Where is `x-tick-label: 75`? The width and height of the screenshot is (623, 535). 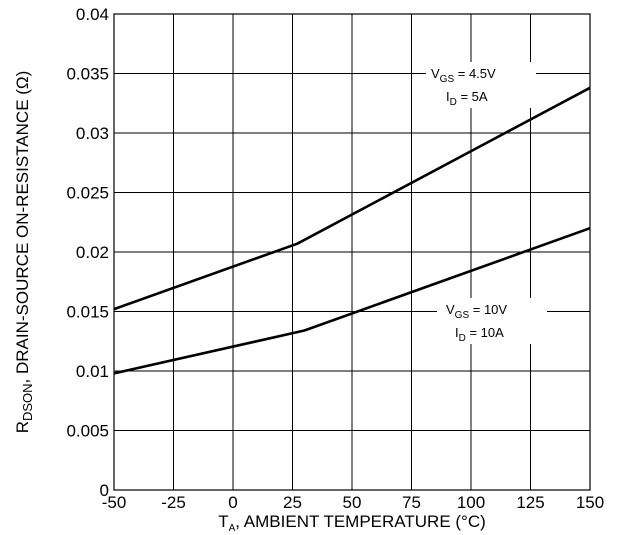 x-tick-label: 75 is located at coordinates (411, 502).